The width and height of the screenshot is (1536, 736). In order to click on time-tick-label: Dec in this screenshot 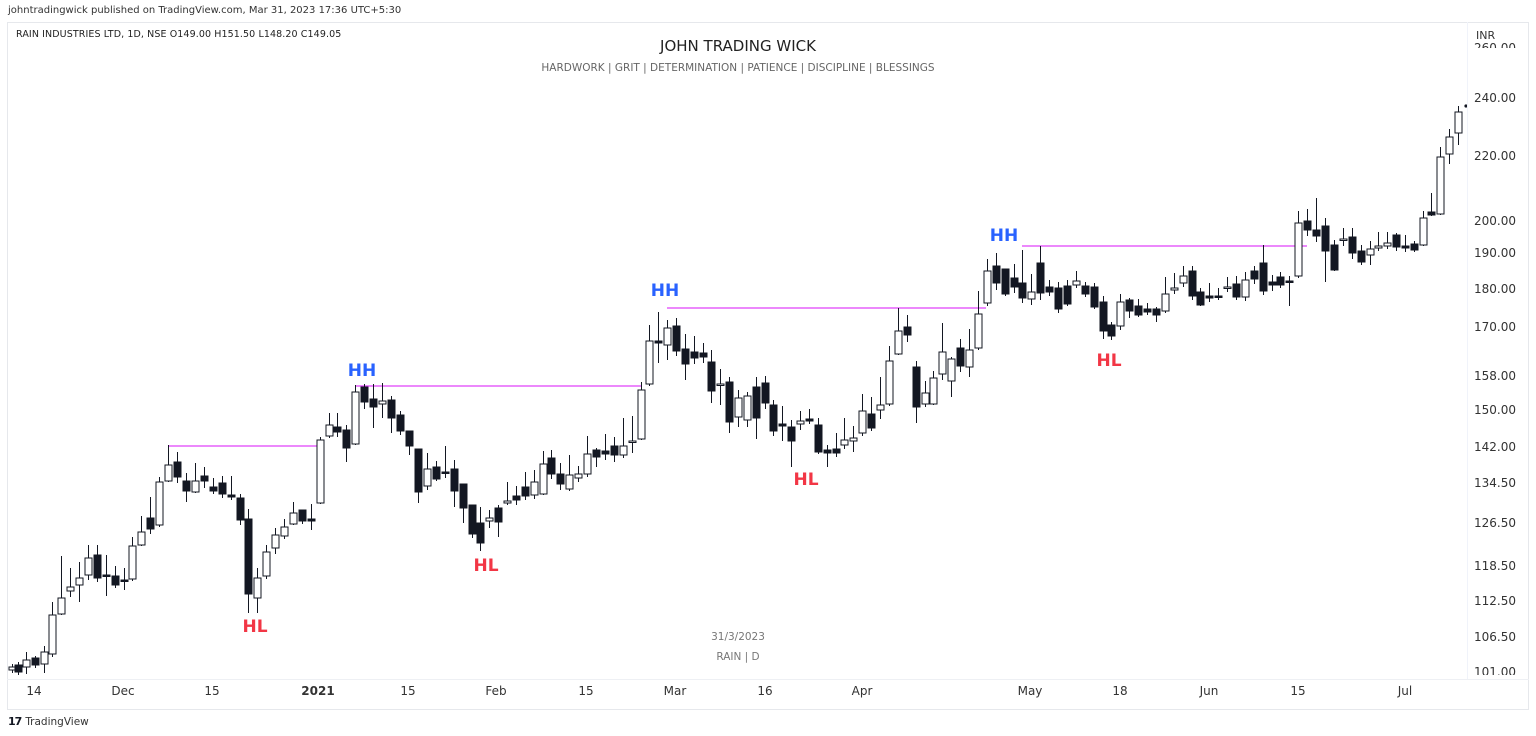, I will do `click(123, 691)`.